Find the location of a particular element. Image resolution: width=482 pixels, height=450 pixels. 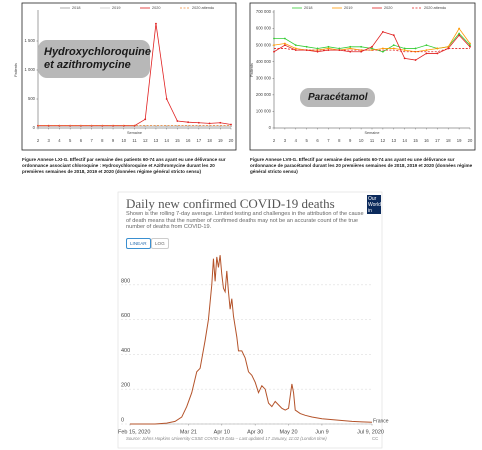

x-tick-label: May 20 is located at coordinates (289, 432).